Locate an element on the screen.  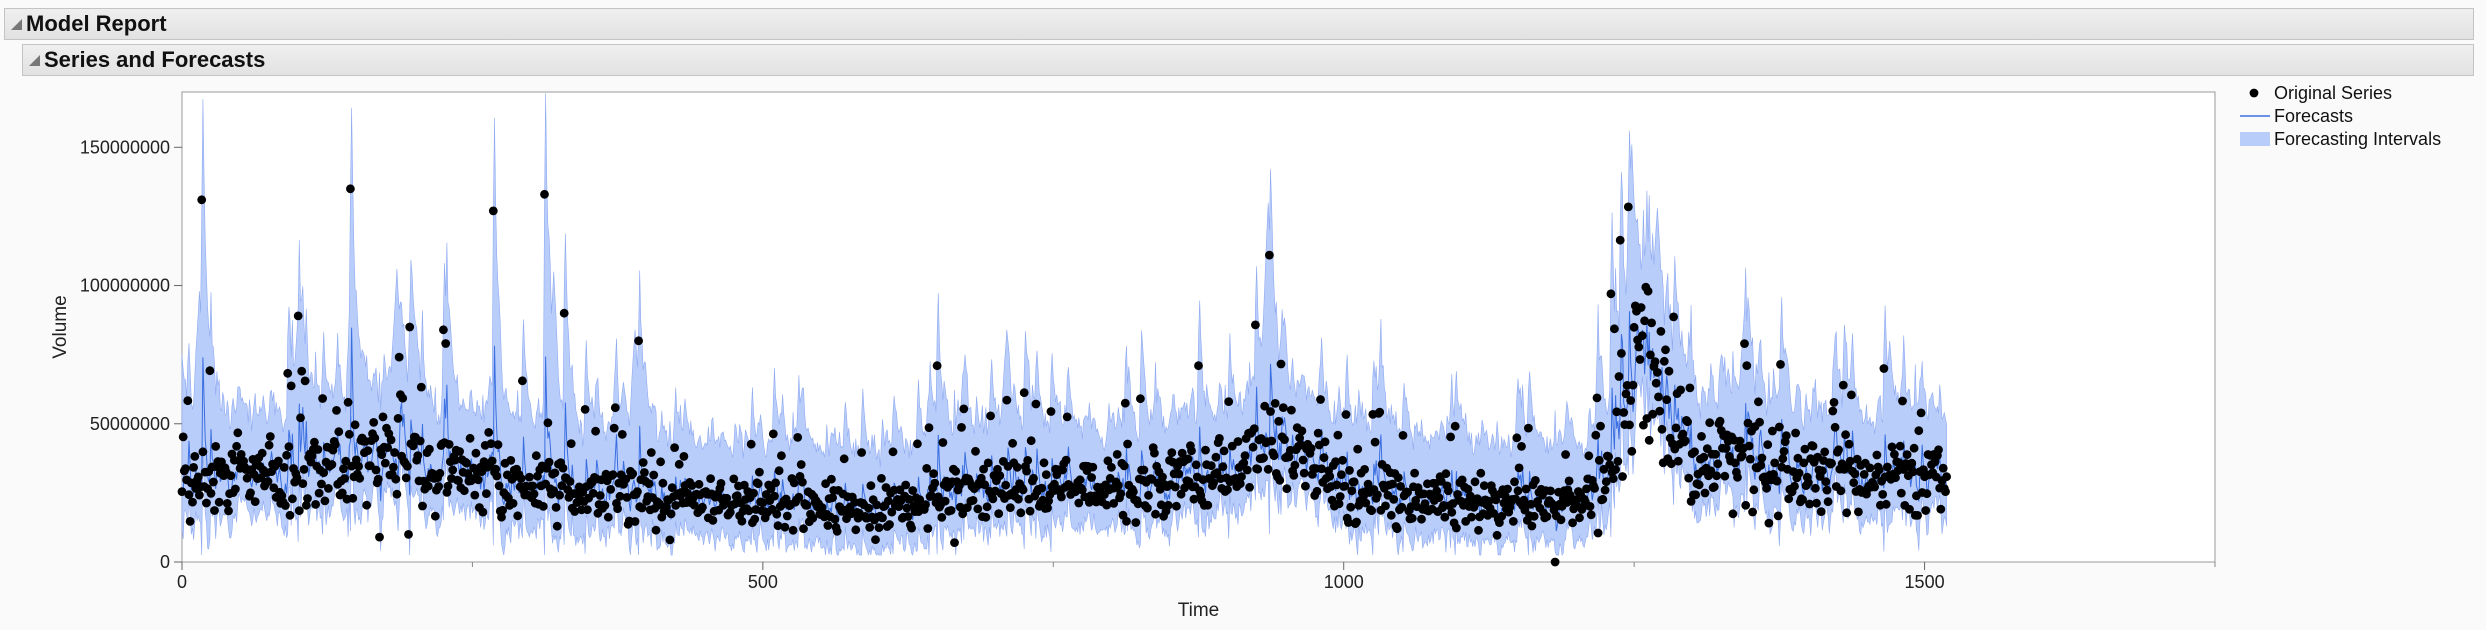
series-forecasts-header: Series and Forecasts is located at coordinates (1248, 60).